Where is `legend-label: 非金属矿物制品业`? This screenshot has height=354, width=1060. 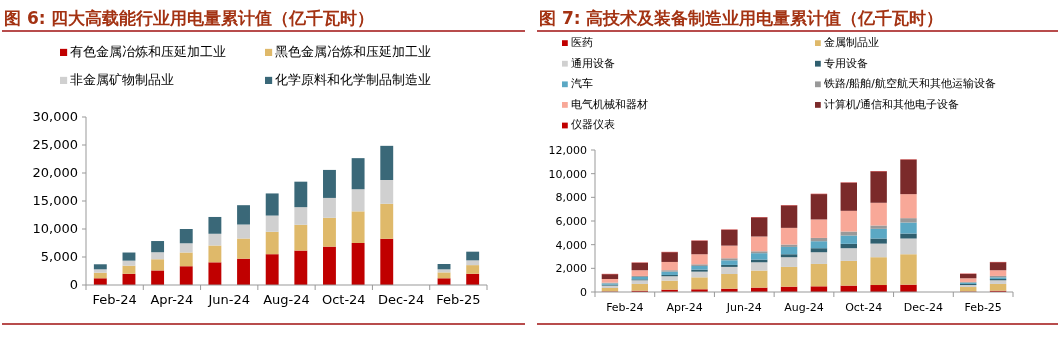 legend-label: 非金属矿物制品业 is located at coordinates (122, 79).